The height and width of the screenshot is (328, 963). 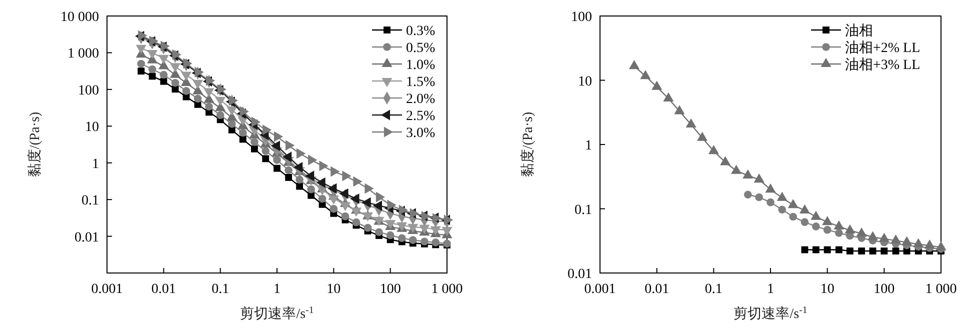 What do you see at coordinates (941, 289) in the screenshot?
I see `x-tick-label: 1 000` at bounding box center [941, 289].